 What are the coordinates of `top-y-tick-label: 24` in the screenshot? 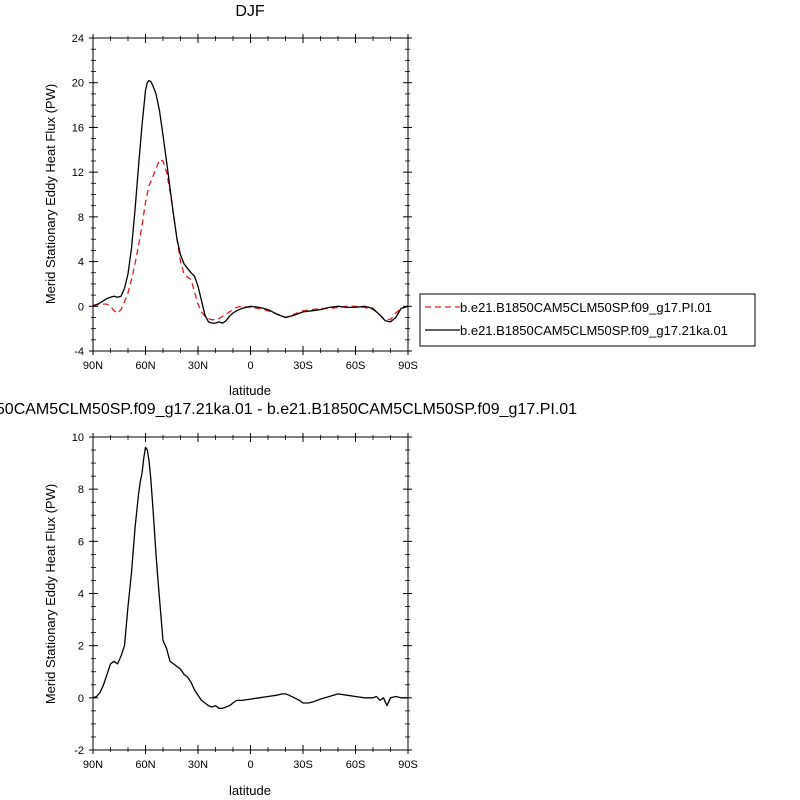 It's located at (78, 39).